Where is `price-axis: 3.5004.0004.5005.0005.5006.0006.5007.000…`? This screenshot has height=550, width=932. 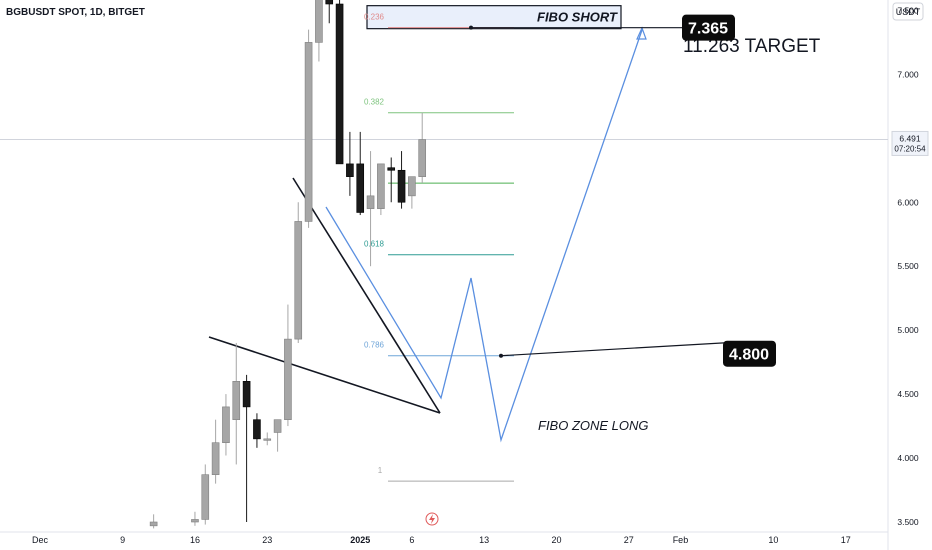 price-axis: 3.5004.0004.5005.0005.5006.0006.5007.000… is located at coordinates (910, 263).